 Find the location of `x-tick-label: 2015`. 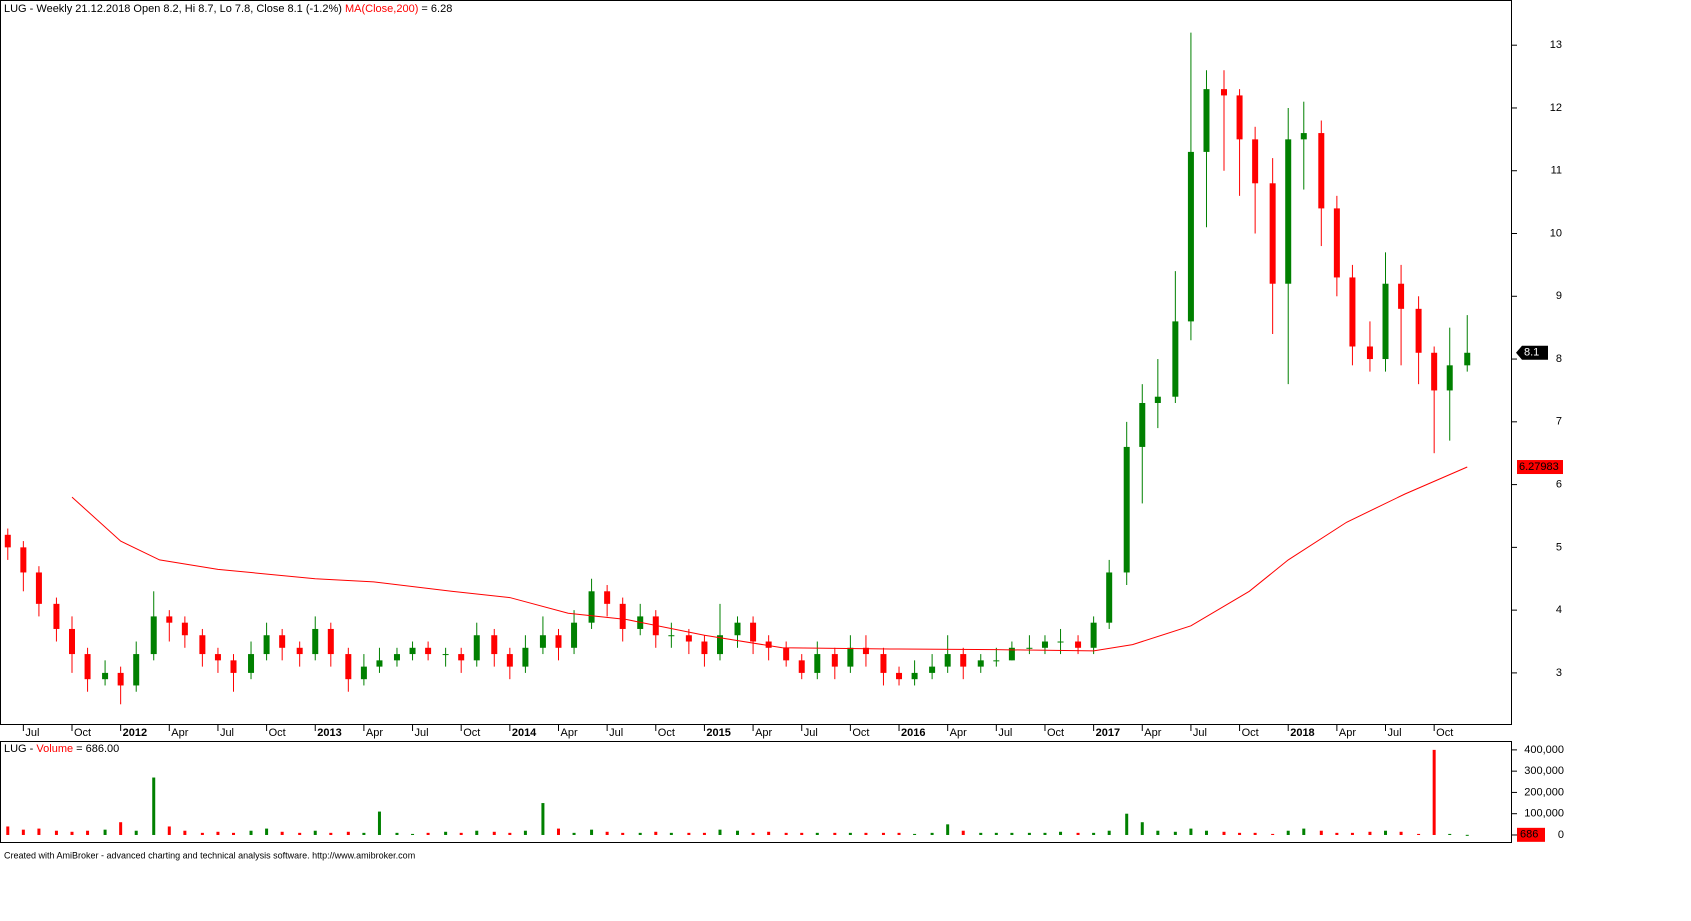

x-tick-label: 2015 is located at coordinates (718, 733).